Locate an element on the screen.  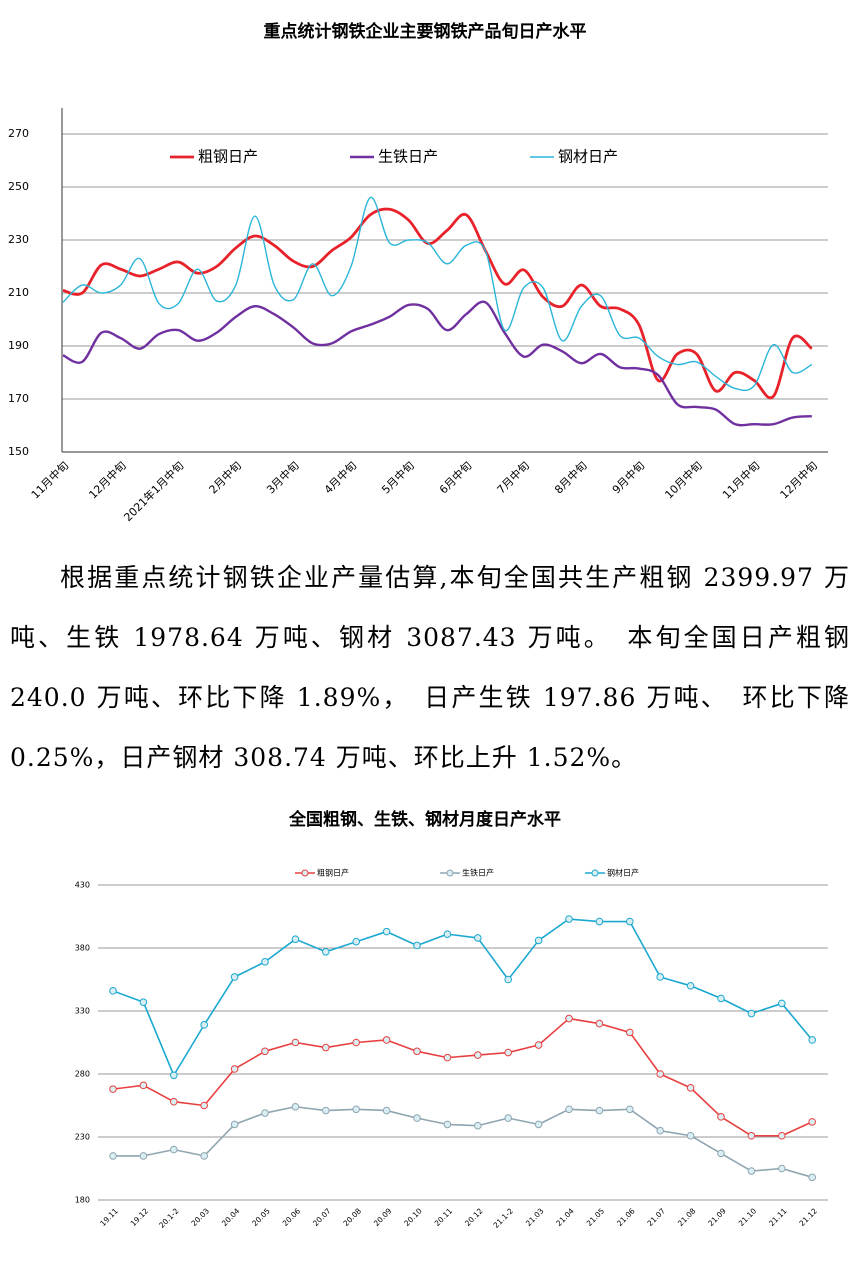
x-tick-label: 21.1-2 is located at coordinates (504, 1218).